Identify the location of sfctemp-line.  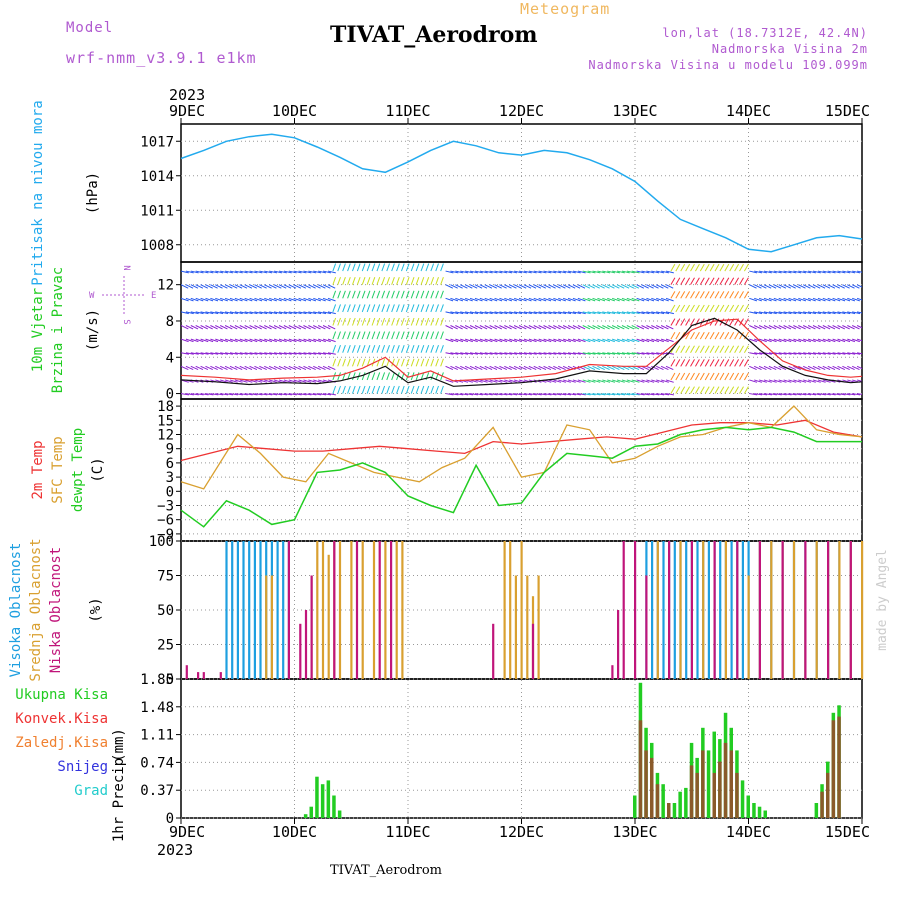
(521, 447).